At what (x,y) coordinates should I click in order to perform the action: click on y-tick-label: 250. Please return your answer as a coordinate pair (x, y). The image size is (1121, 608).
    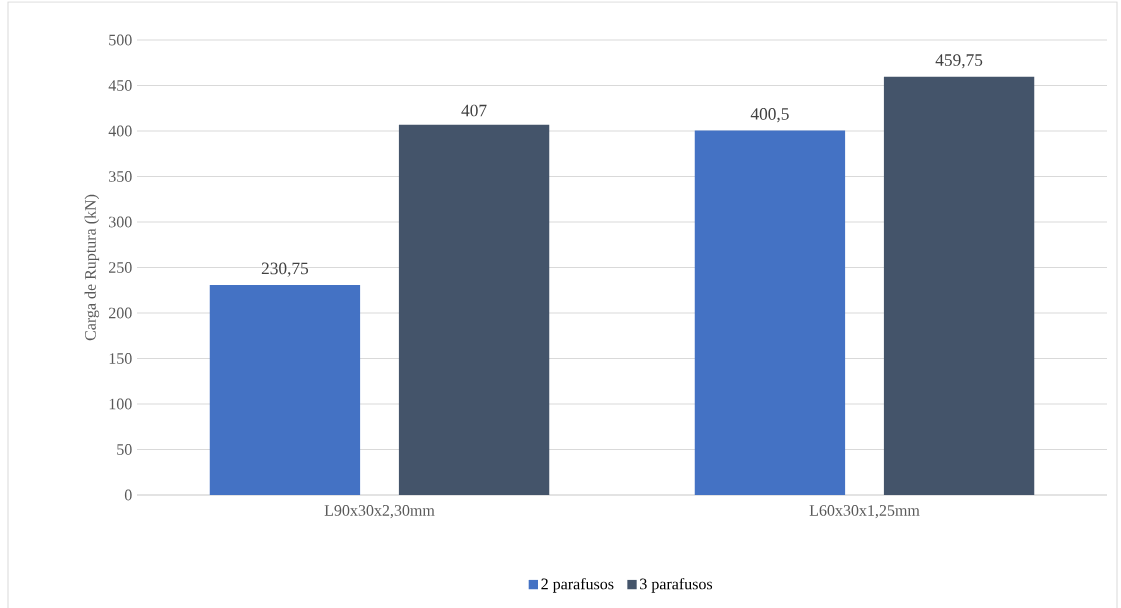
    Looking at the image, I should click on (120, 267).